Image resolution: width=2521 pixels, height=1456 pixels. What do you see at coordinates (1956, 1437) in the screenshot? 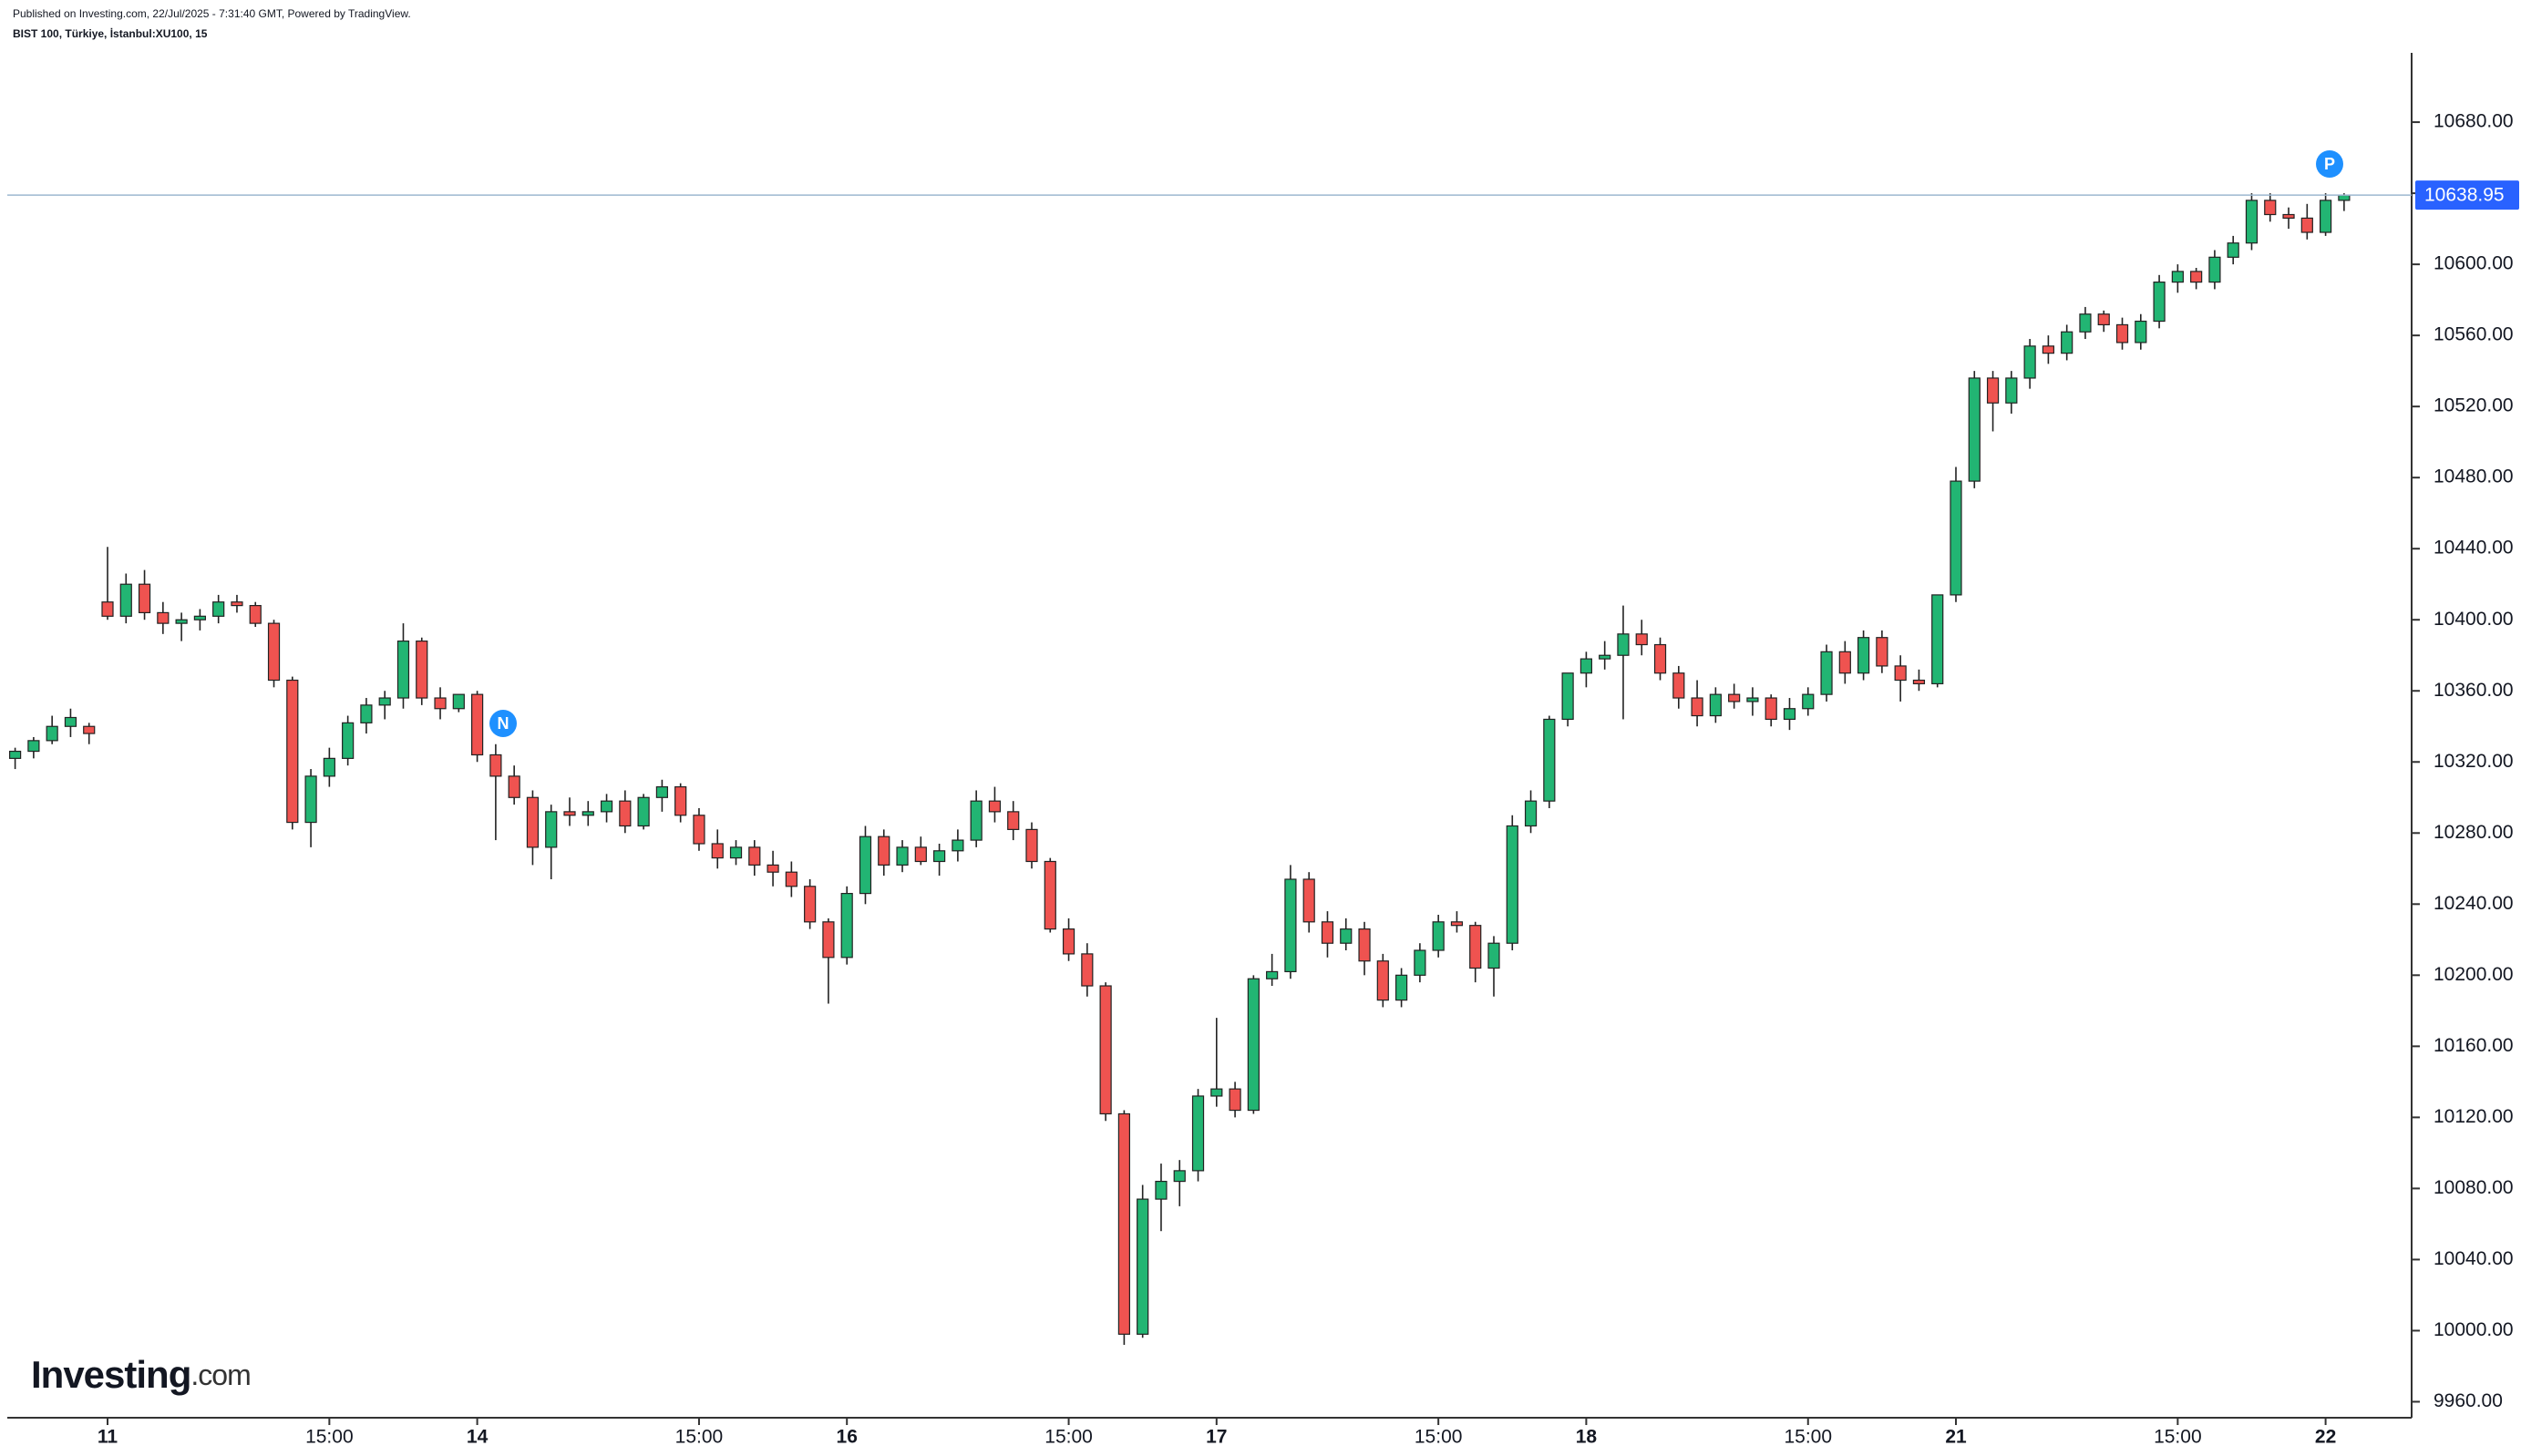
I see `x-tick-label: 21` at bounding box center [1956, 1437].